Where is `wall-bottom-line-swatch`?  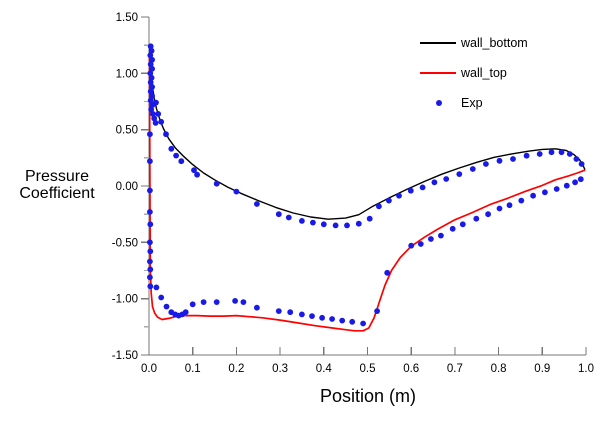
wall-bottom-line-swatch is located at coordinates (439, 43).